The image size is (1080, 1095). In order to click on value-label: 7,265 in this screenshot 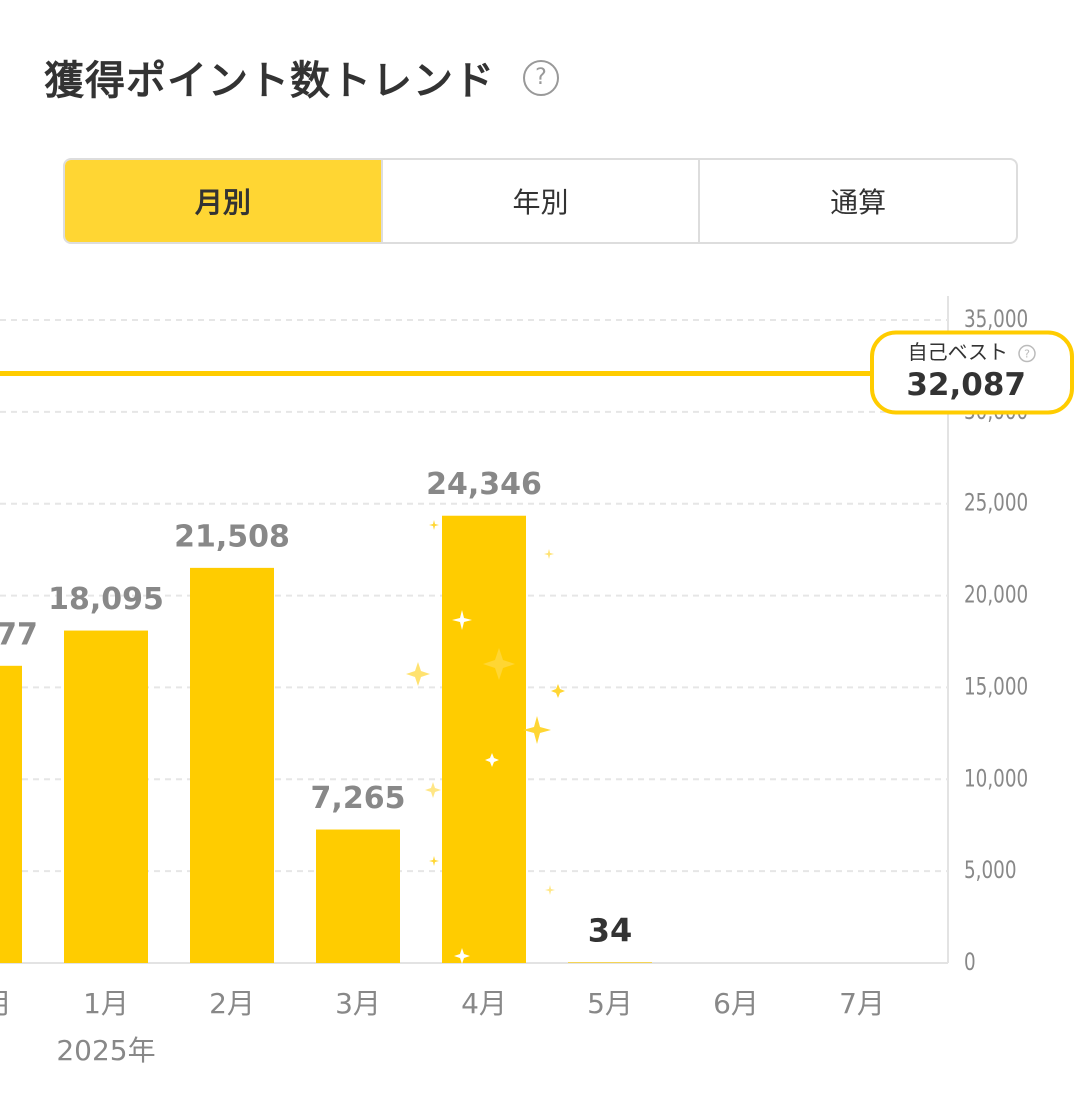, I will do `click(358, 798)`.